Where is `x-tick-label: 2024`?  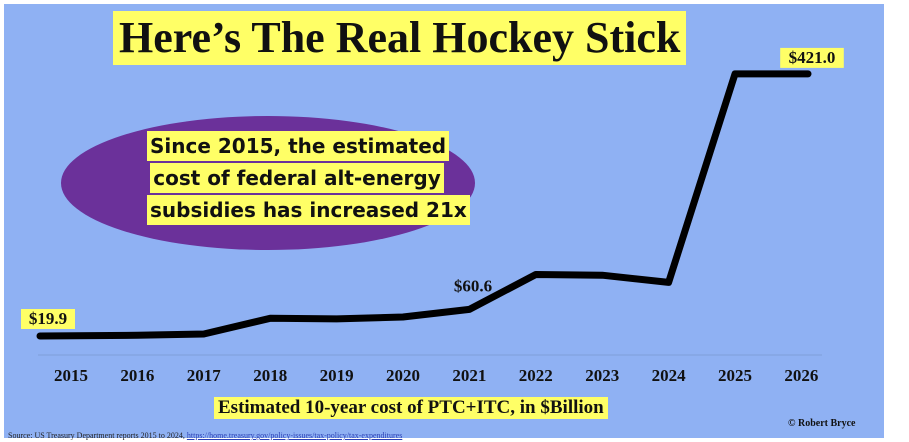 x-tick-label: 2024 is located at coordinates (669, 375).